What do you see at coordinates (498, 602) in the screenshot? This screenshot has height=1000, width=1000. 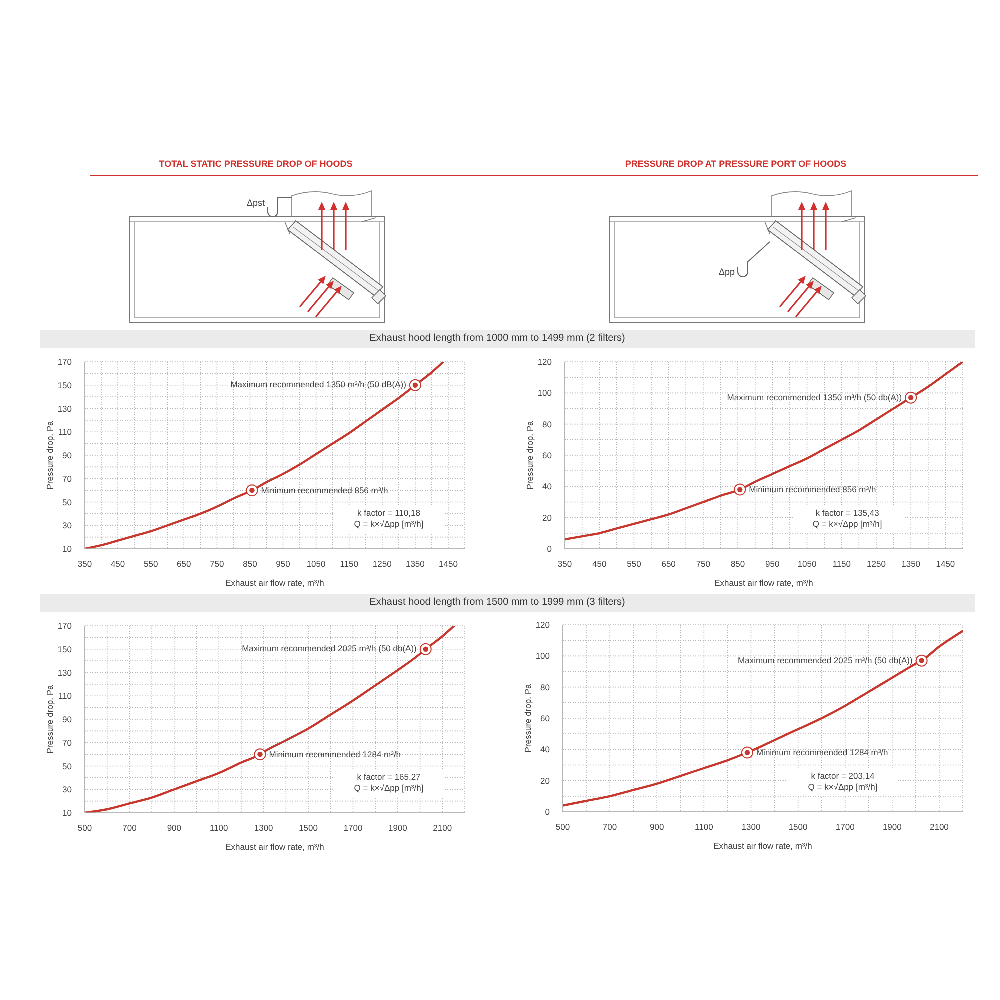 I see `text: Exhaust hood length from 1500 mm to 1999 mm (3 filters)` at bounding box center [498, 602].